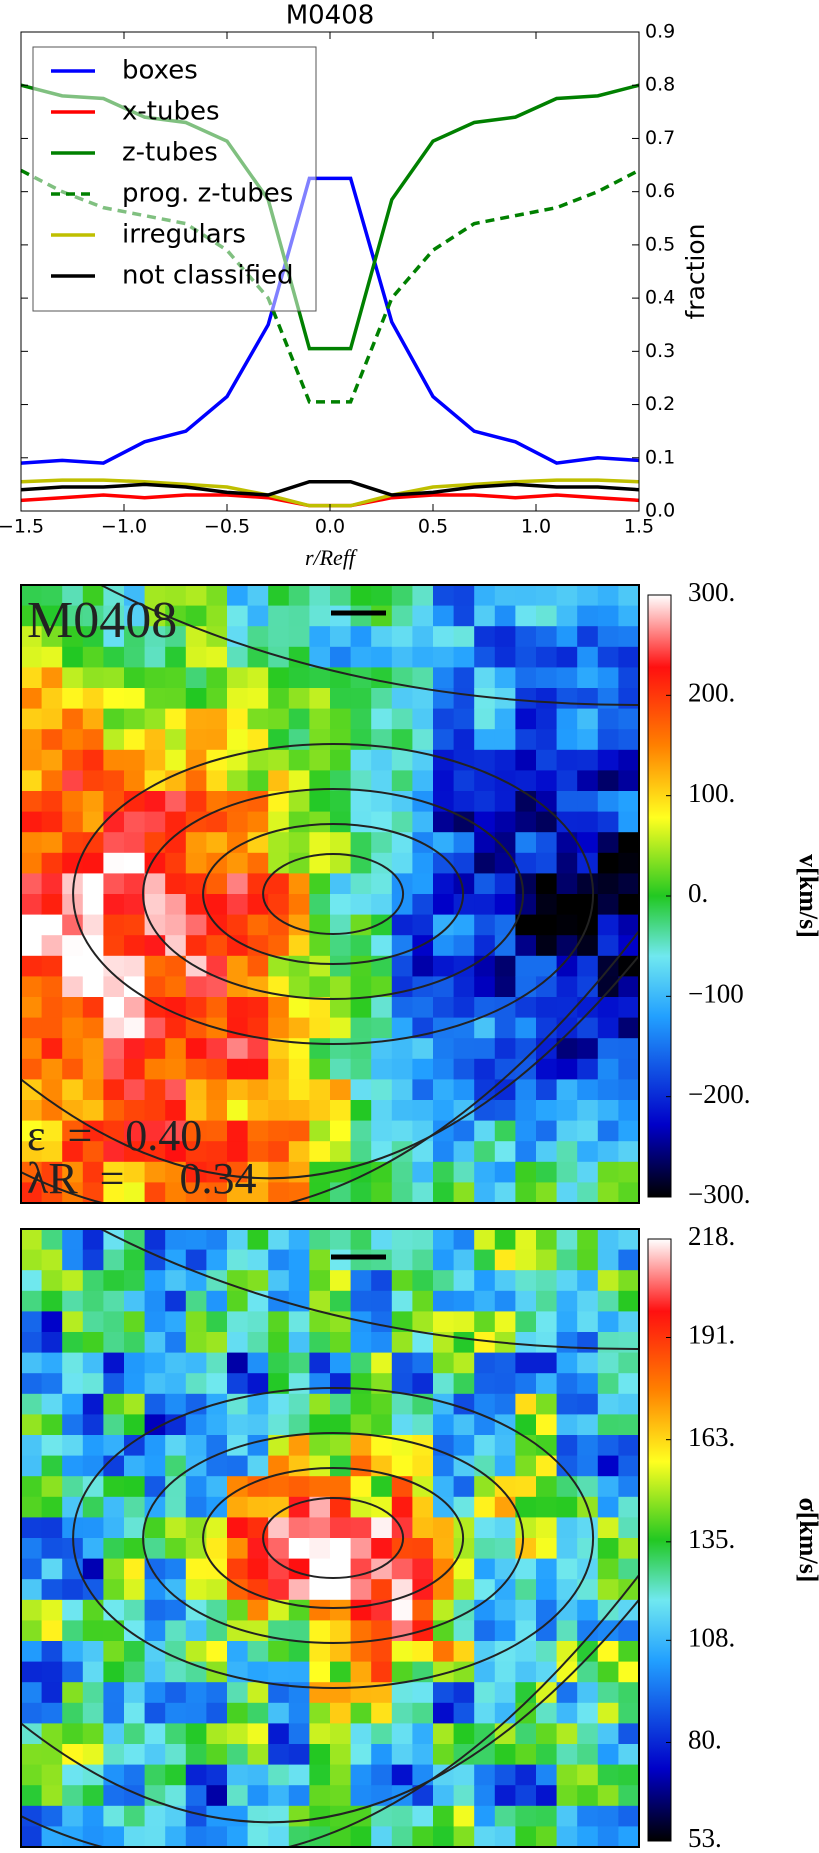 Image resolution: width=819 pixels, height=1853 pixels. What do you see at coordinates (330, 1066) in the screenshot?
I see `contour` at bounding box center [330, 1066].